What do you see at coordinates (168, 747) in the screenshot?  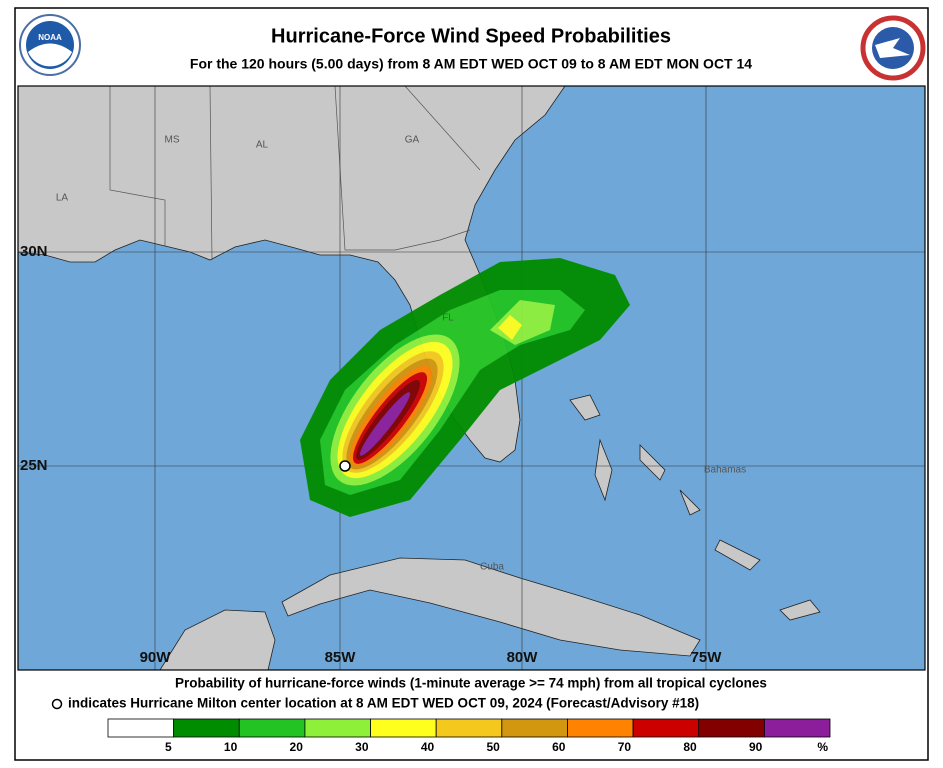 I see `legend-tick-label: 5` at bounding box center [168, 747].